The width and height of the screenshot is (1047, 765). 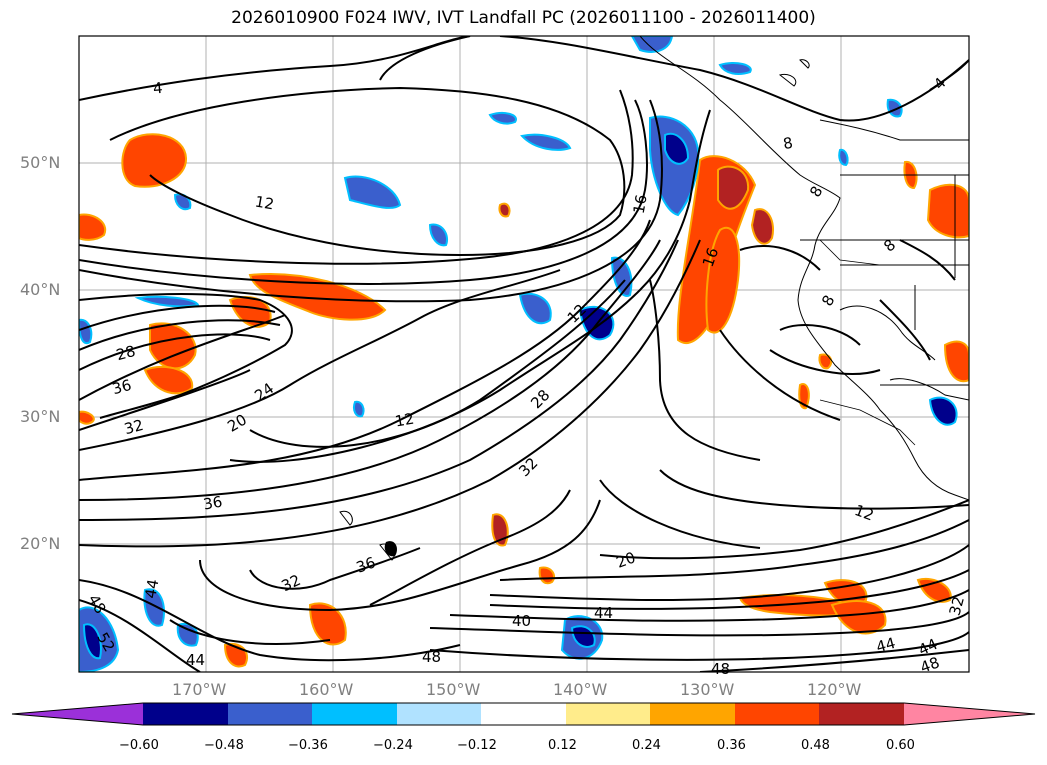 I want to click on lon-label-160w: 160°W, so click(x=326, y=689).